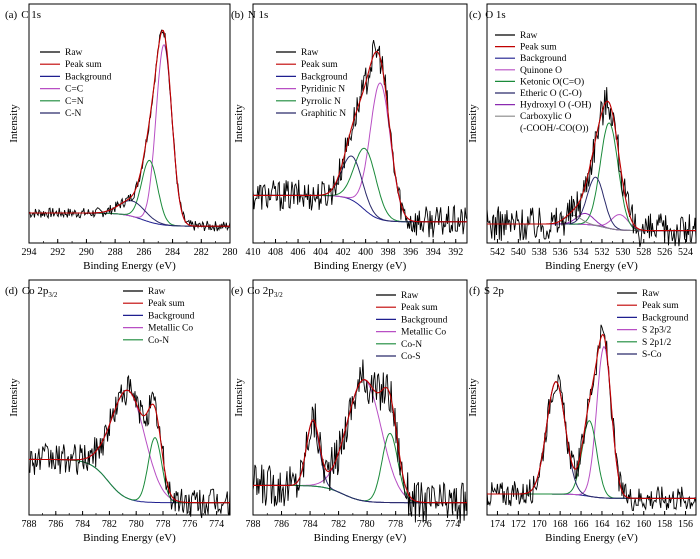 The image size is (700, 559). I want to click on x-tick-label: 282, so click(201, 252).